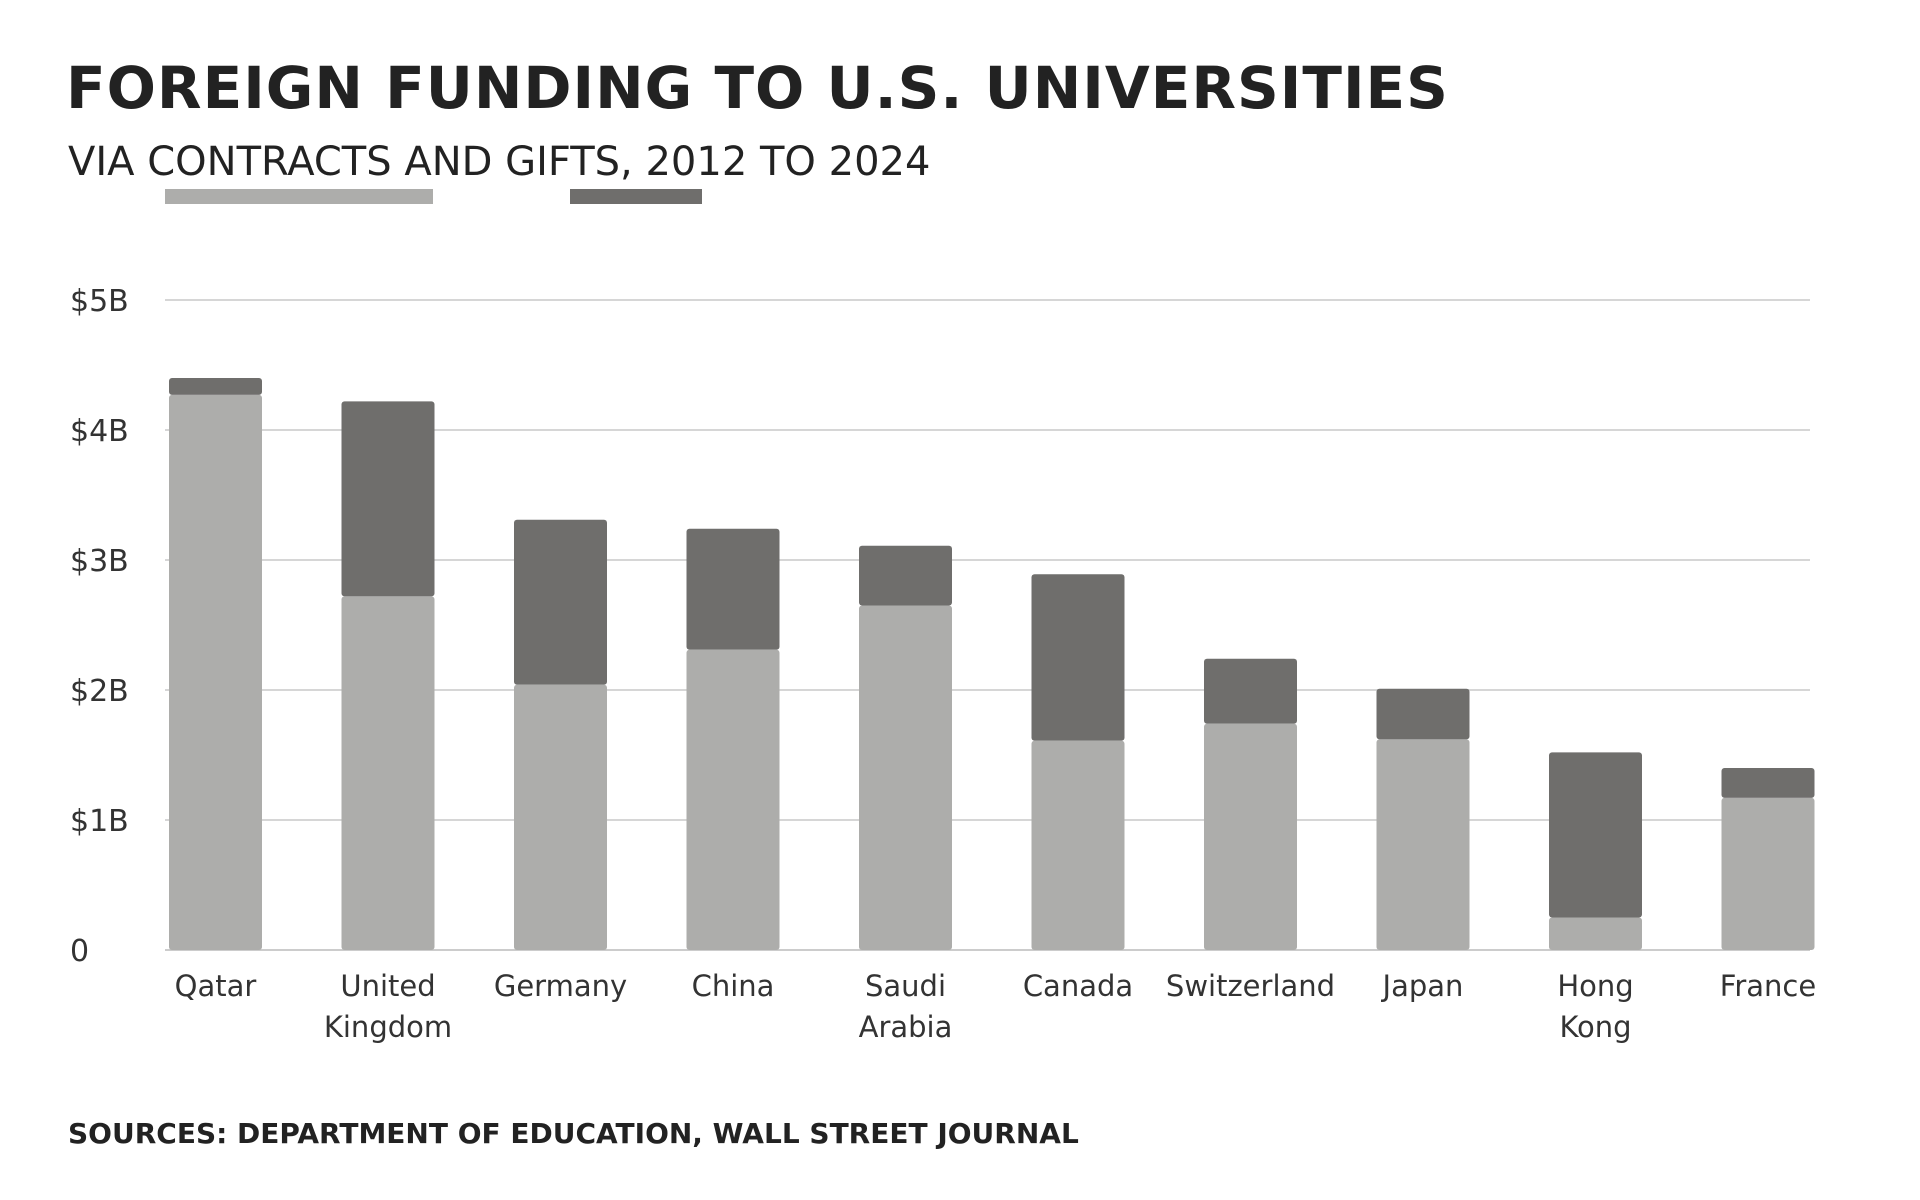 This screenshot has height=1200, width=1920. Describe the element at coordinates (1078, 845) in the screenshot. I see `bar-contracts-canada` at that location.